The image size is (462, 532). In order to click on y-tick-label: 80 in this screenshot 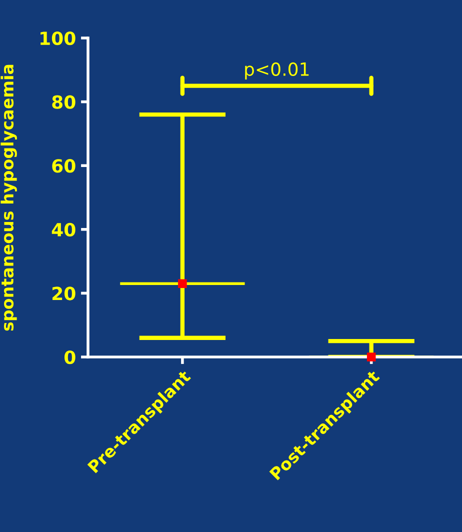, I will do `click(64, 102)`.